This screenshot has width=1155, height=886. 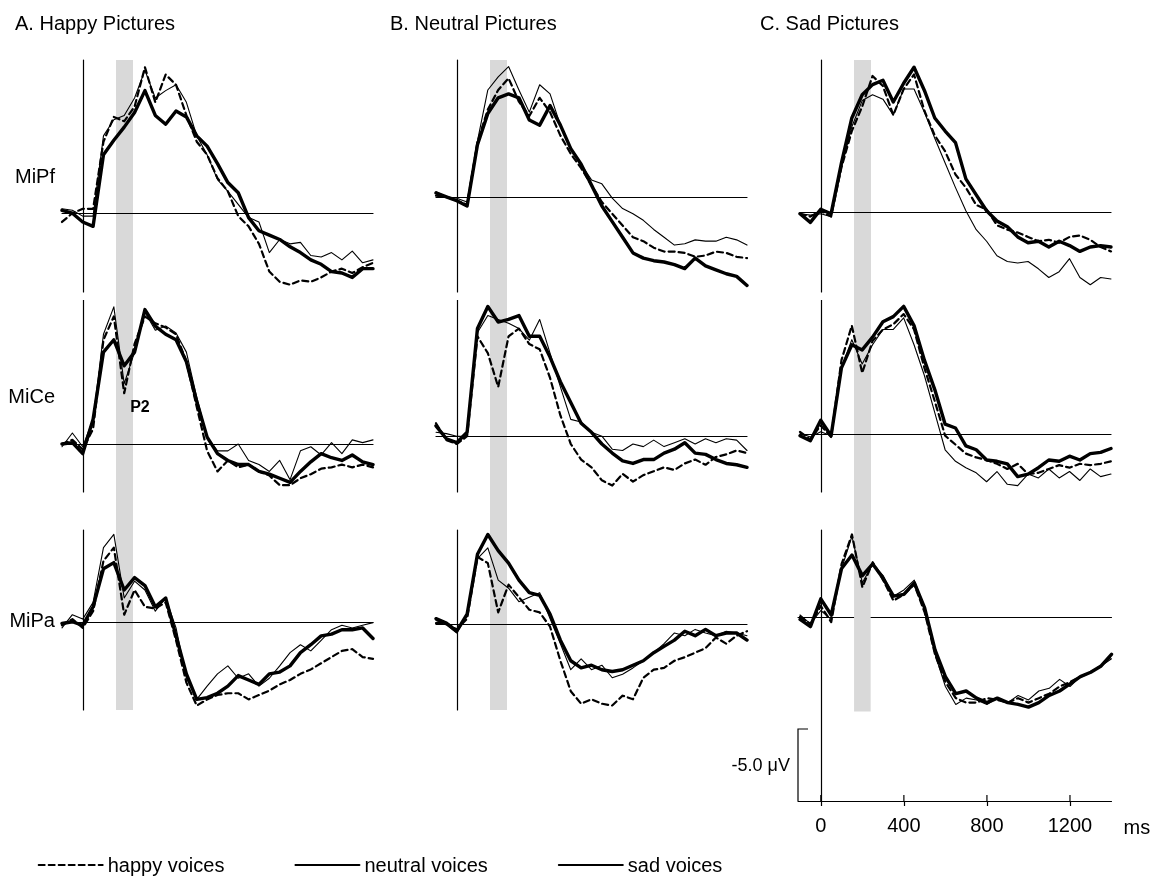 I want to click on x-tick-label: 0, so click(x=821, y=825).